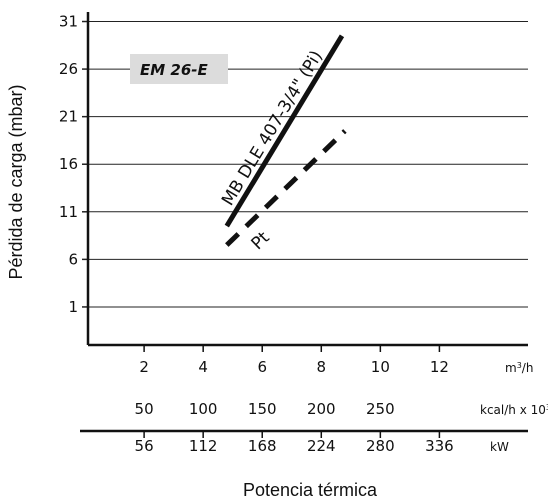  I want to click on badge-text: EM 26-E, so click(174, 70).